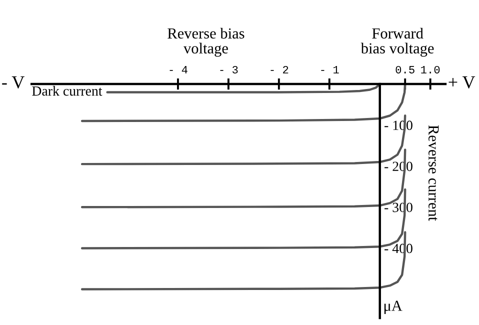 The width and height of the screenshot is (479, 325). What do you see at coordinates (433, 173) in the screenshot?
I see `y-axis-title: Reverse current` at bounding box center [433, 173].